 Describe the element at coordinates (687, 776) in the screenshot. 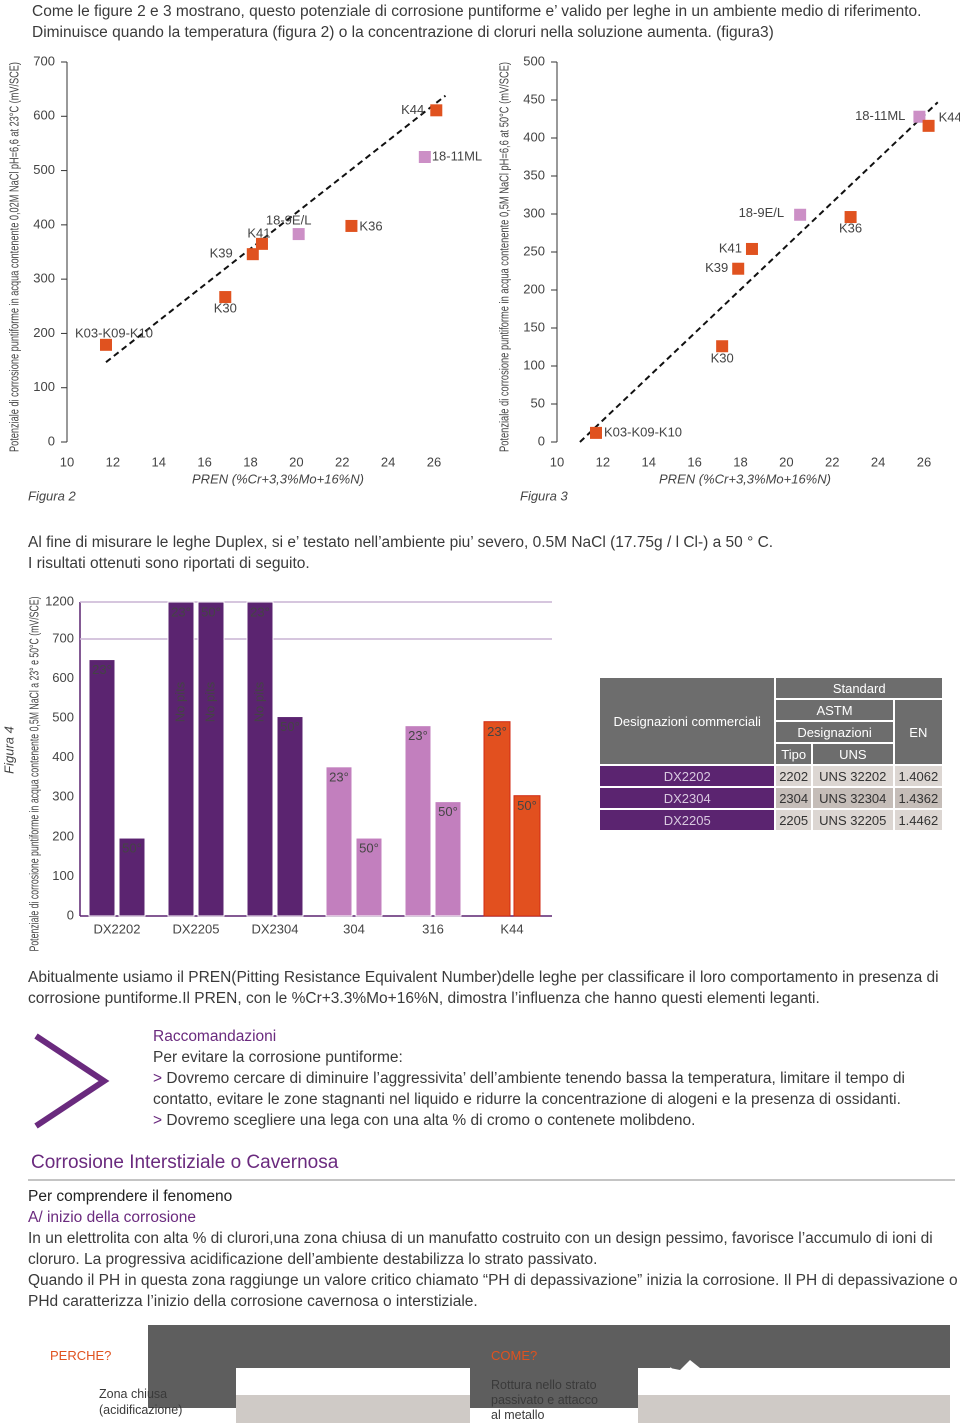

I see `cell: DX2202` at that location.